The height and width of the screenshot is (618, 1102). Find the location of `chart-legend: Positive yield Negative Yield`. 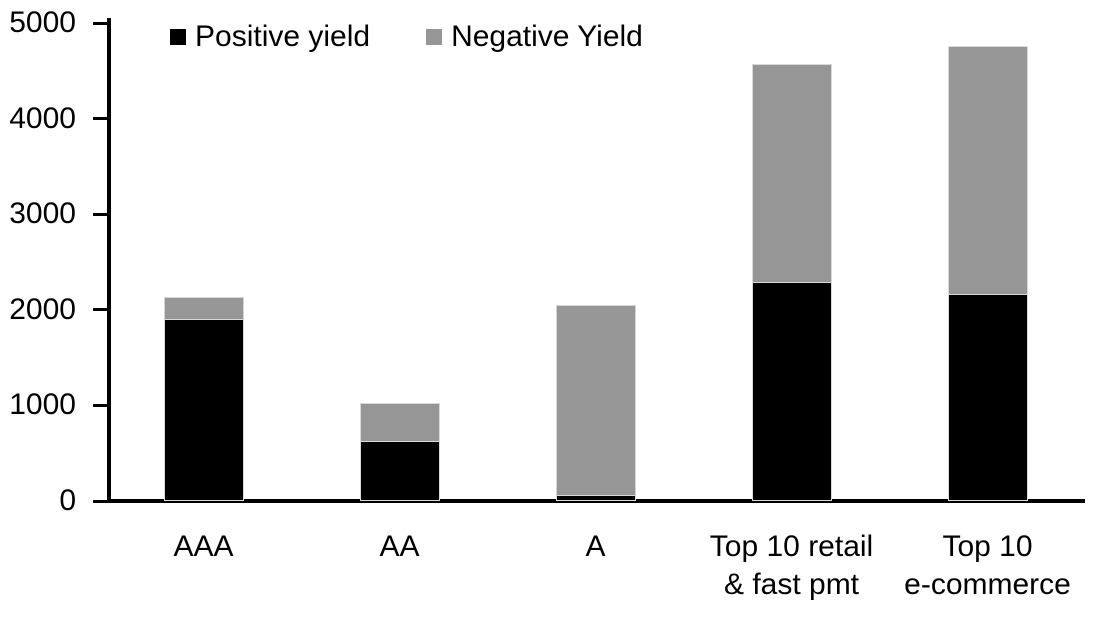

chart-legend: Positive yield Negative Yield is located at coordinates (406, 37).